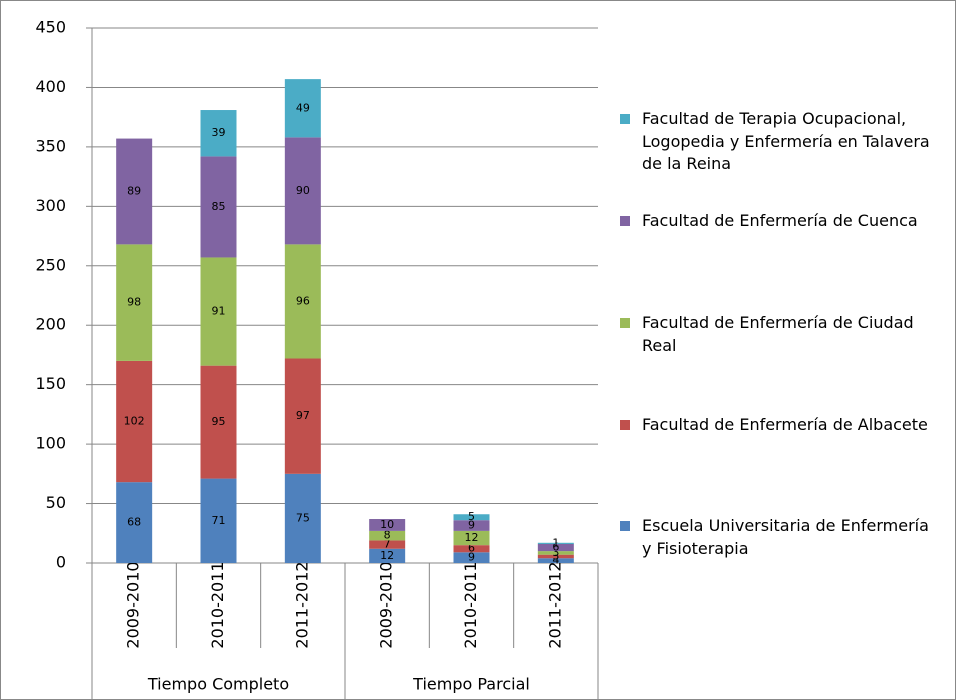 The height and width of the screenshot is (700, 956). What do you see at coordinates (785, 424) in the screenshot?
I see `legend-label: Facultad de Enfermería de Albacete` at bounding box center [785, 424].